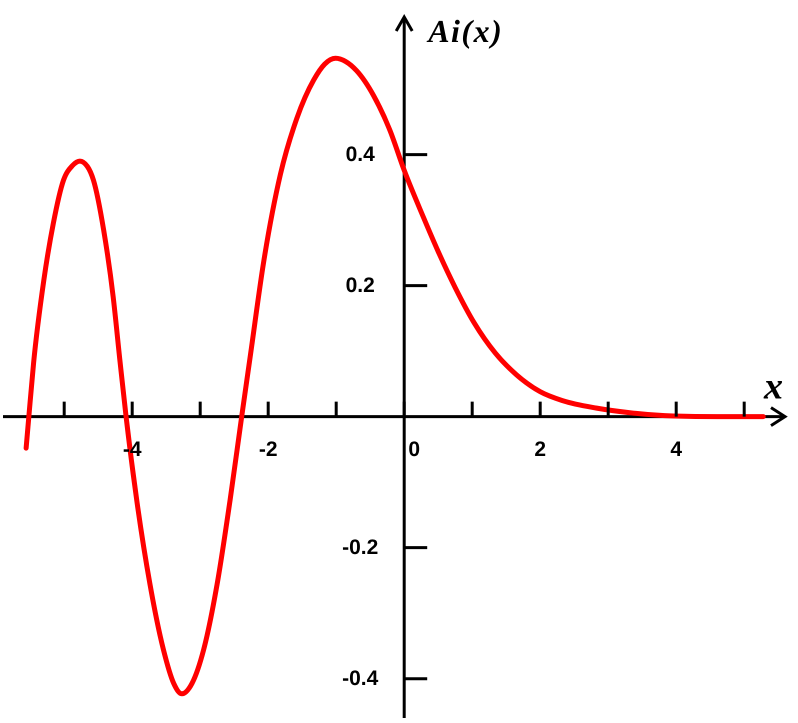 This screenshot has height=723, width=798. Describe the element at coordinates (540, 450) in the screenshot. I see `x-tick-label: 2` at that location.